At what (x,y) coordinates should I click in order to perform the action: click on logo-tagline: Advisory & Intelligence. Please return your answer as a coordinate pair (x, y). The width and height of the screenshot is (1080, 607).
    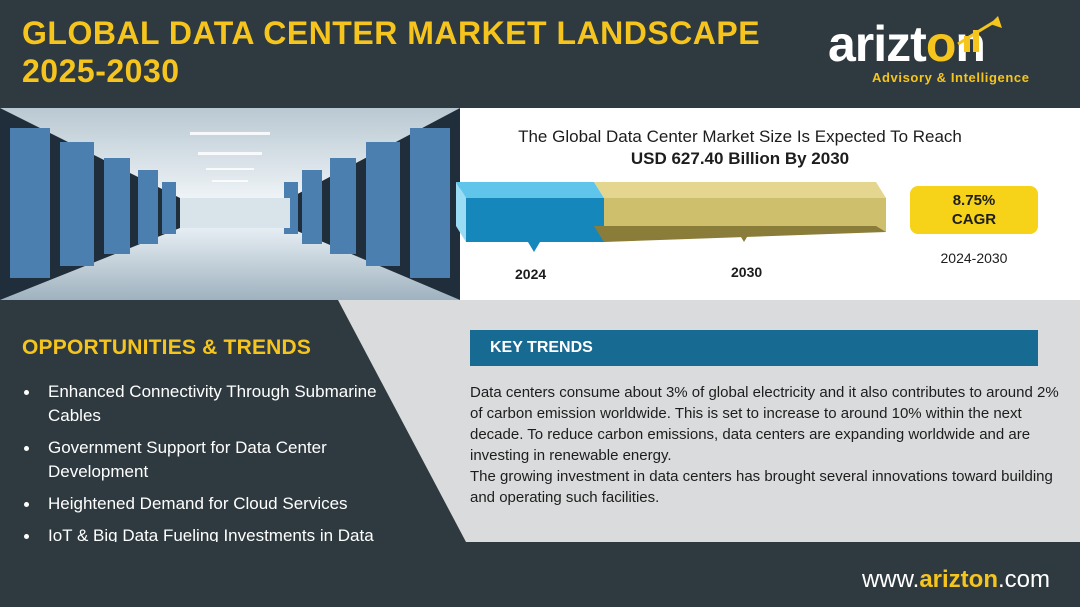
    Looking at the image, I should click on (951, 77).